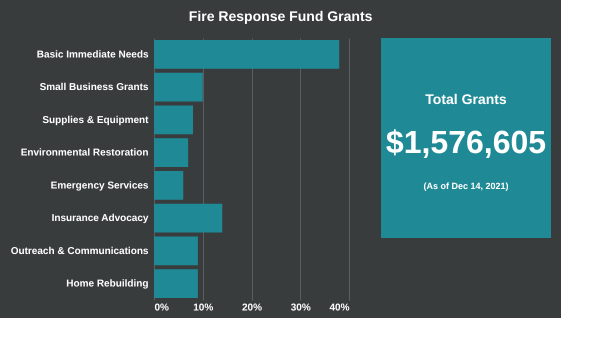 Image resolution: width=600 pixels, height=338 pixels. I want to click on y-tick-label: Home Rebuilding, so click(107, 284).